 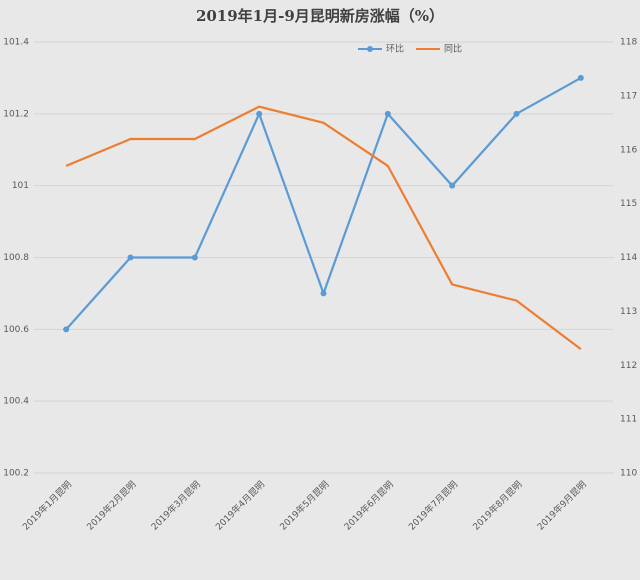 What do you see at coordinates (395, 49) in the screenshot?
I see `legend-label: 环比` at bounding box center [395, 49].